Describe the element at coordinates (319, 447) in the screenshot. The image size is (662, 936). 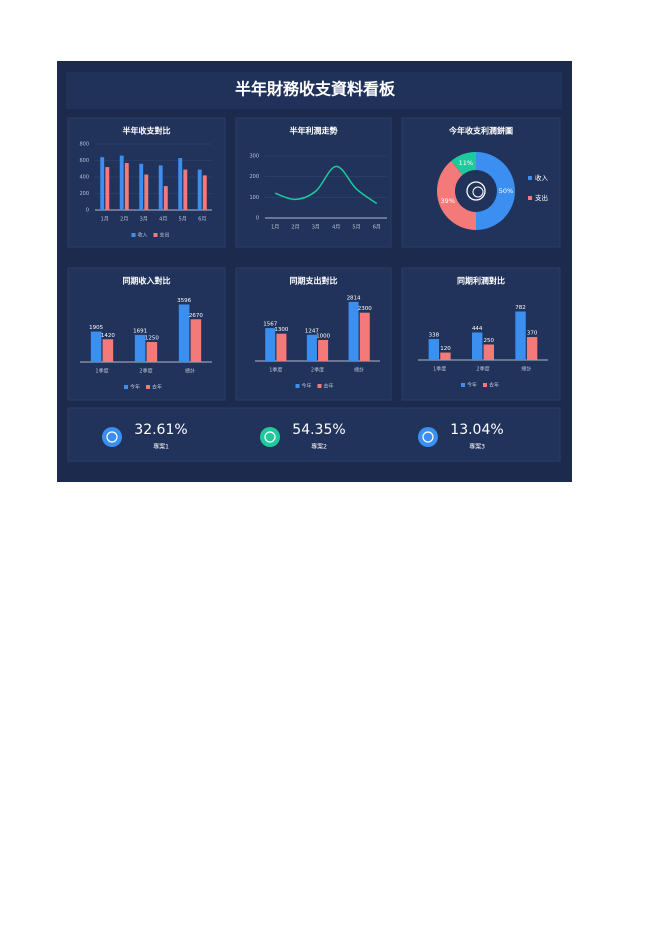
I see `kpi-label: 專案2` at that location.